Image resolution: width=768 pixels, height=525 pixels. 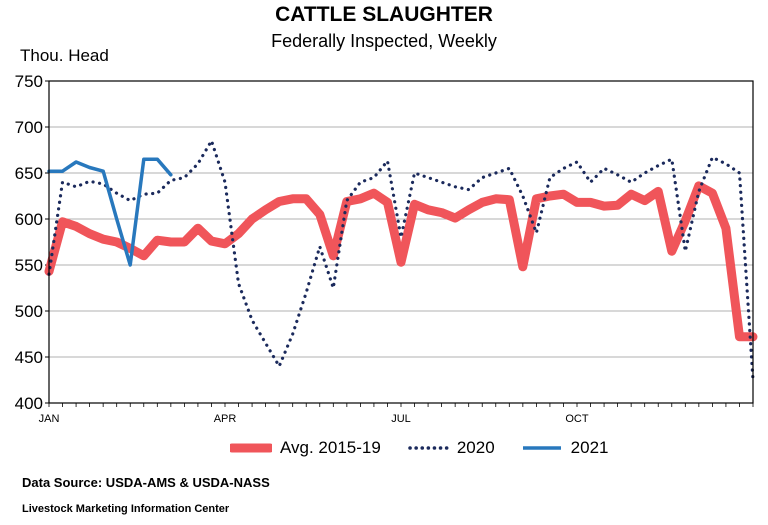 What do you see at coordinates (29, 219) in the screenshot?
I see `y-tick-label: 600` at bounding box center [29, 219].